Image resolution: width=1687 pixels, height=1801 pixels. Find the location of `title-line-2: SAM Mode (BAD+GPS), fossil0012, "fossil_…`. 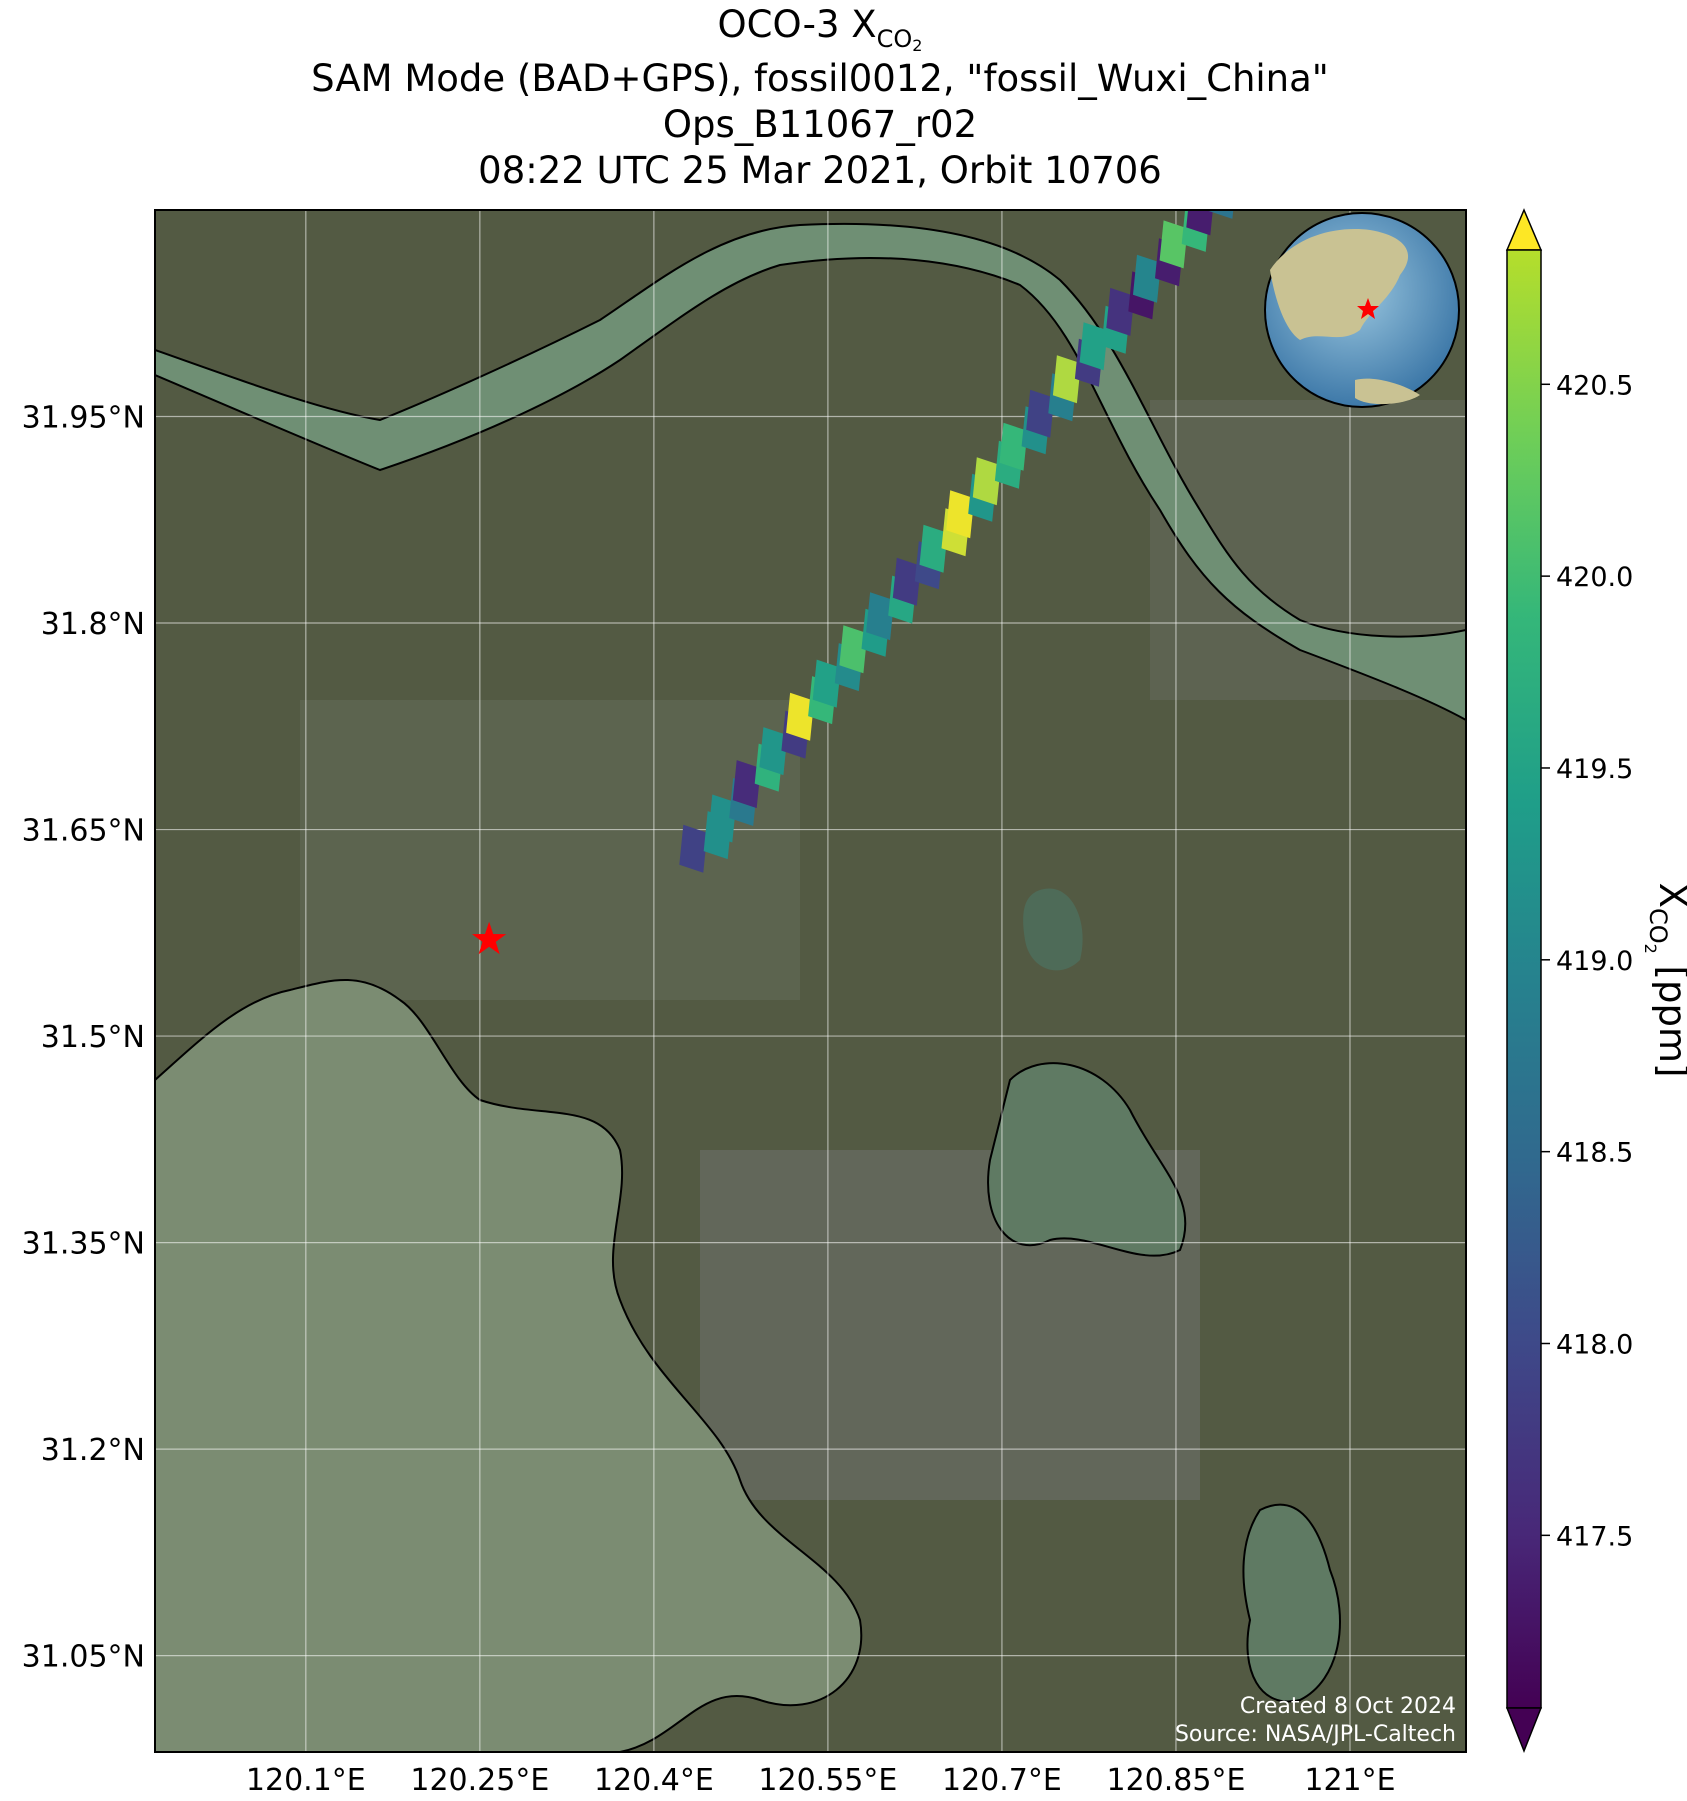

title-line-2: SAM Mode (BAD+GPS), fossil0012, "fossil_… is located at coordinates (820, 78).